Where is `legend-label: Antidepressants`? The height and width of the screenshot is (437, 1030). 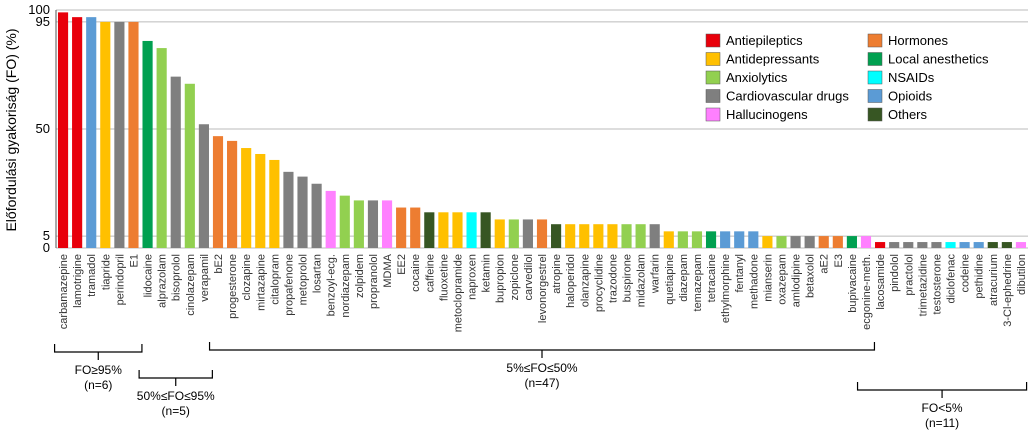
legend-label: Antidepressants is located at coordinates (773, 59).